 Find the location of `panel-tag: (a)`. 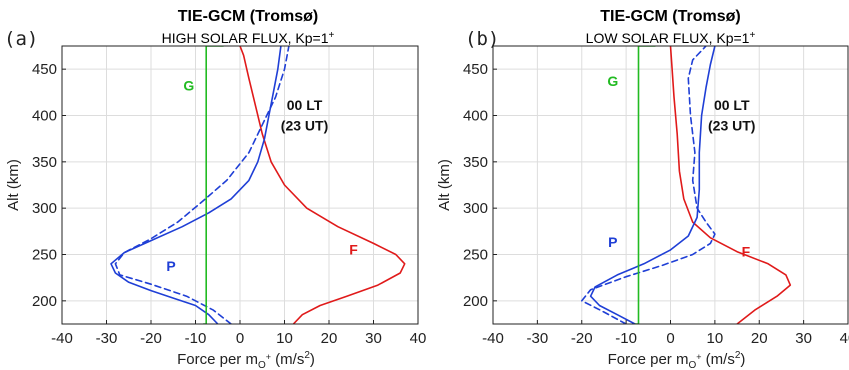

panel-tag: (a) is located at coordinates (21, 39).